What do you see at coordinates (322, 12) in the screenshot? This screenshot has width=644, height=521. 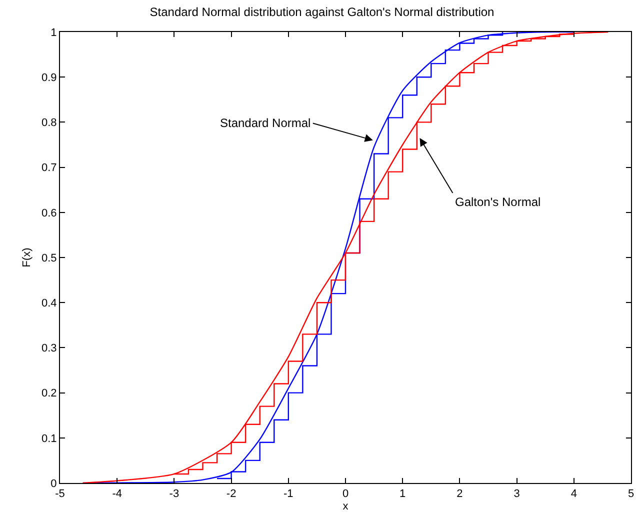 I see `chart-title: Standard Normal distribution against Galton's Normal distribution` at bounding box center [322, 12].